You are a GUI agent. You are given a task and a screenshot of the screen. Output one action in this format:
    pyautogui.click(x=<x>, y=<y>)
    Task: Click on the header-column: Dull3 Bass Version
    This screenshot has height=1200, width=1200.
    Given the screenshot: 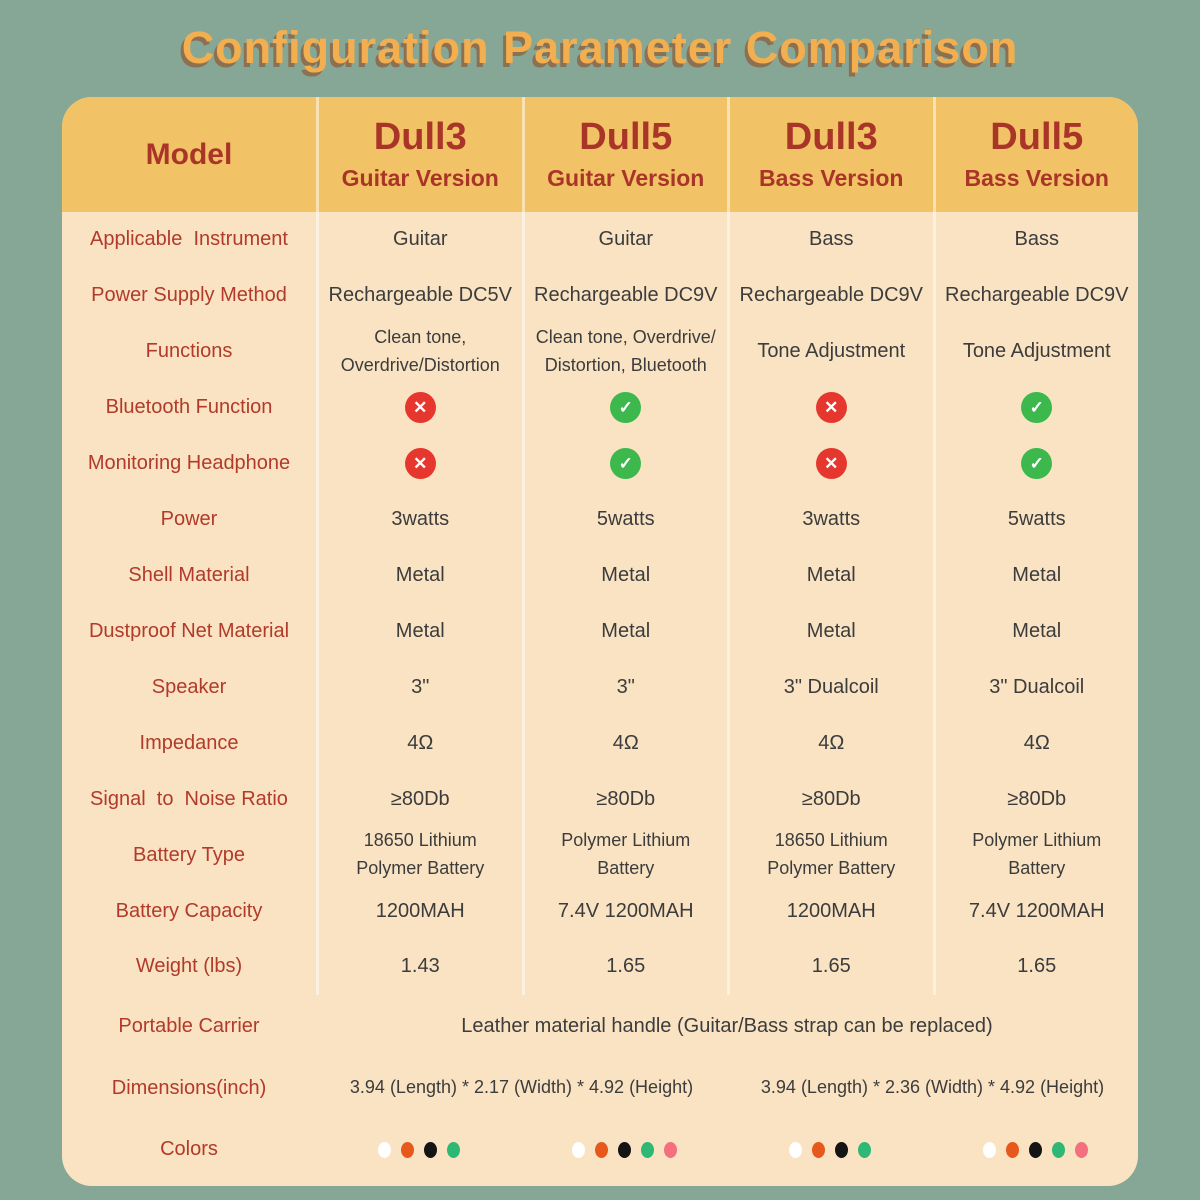 What is the action you would take?
    pyautogui.click(x=830, y=154)
    